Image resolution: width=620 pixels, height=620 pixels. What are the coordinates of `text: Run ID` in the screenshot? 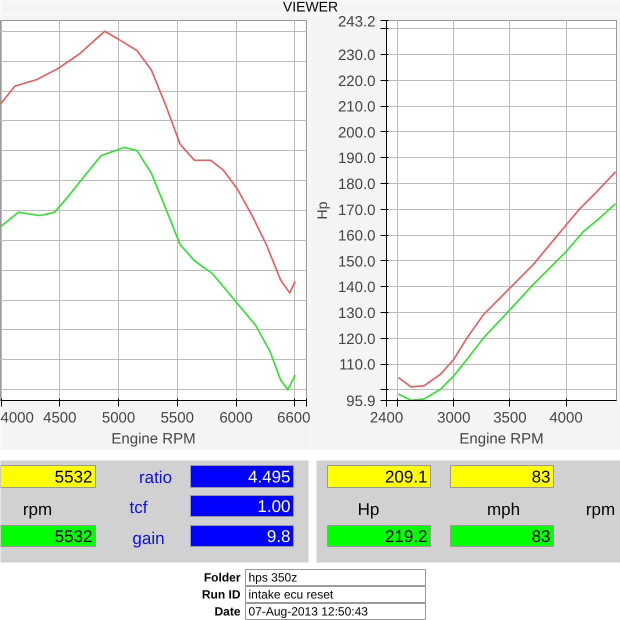 It's located at (221, 595).